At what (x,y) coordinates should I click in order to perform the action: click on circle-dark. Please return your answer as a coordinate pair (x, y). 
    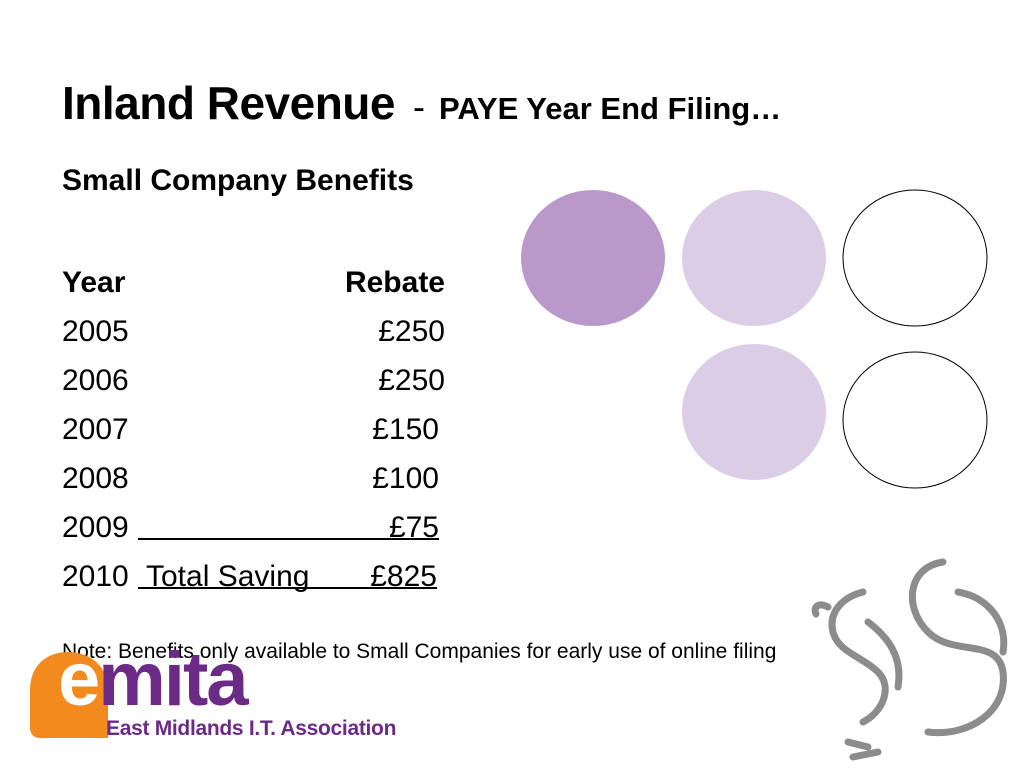
    Looking at the image, I should click on (593, 258).